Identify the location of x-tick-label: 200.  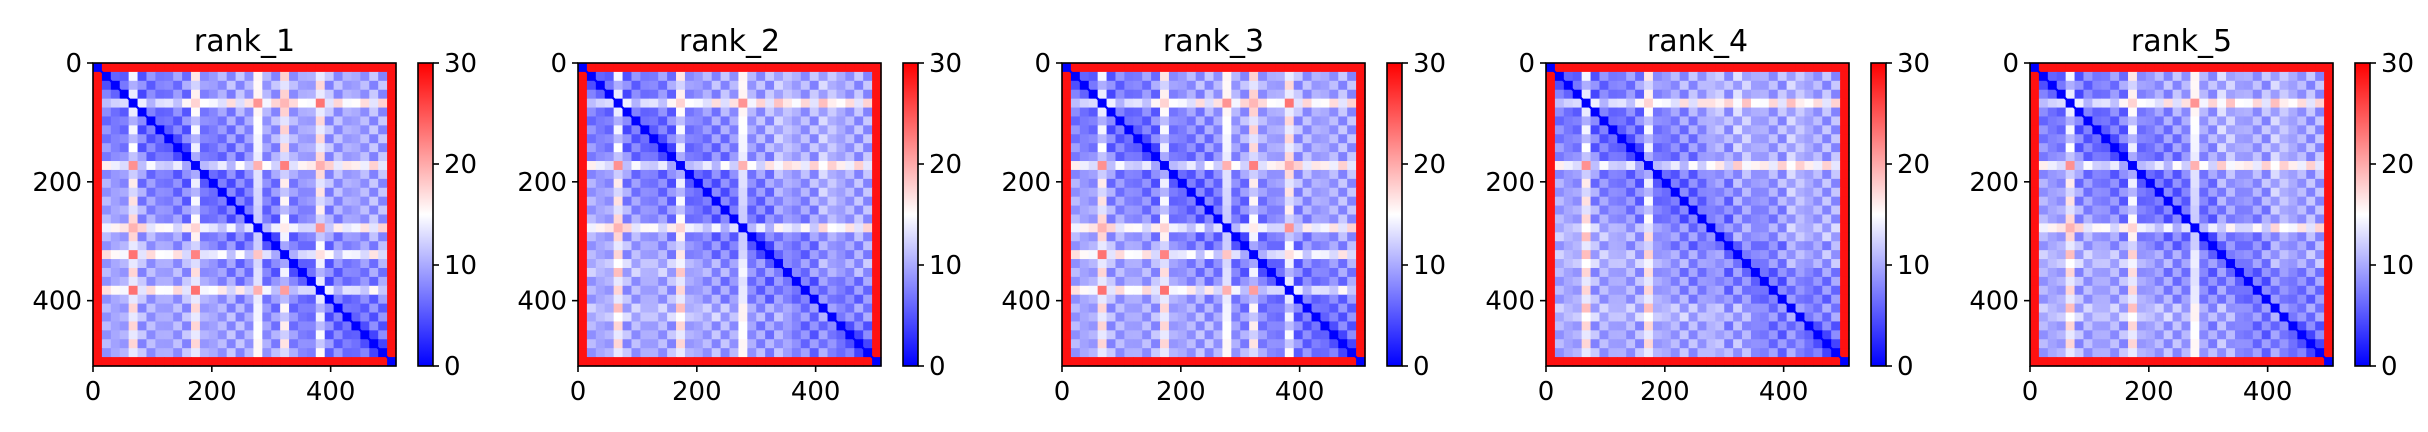
(1181, 392).